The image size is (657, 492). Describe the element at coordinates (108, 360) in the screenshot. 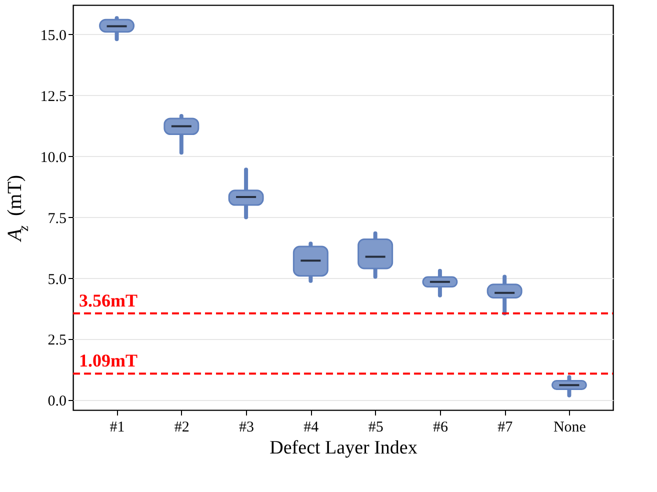

I see `ref-line-label: 1.09mT` at that location.